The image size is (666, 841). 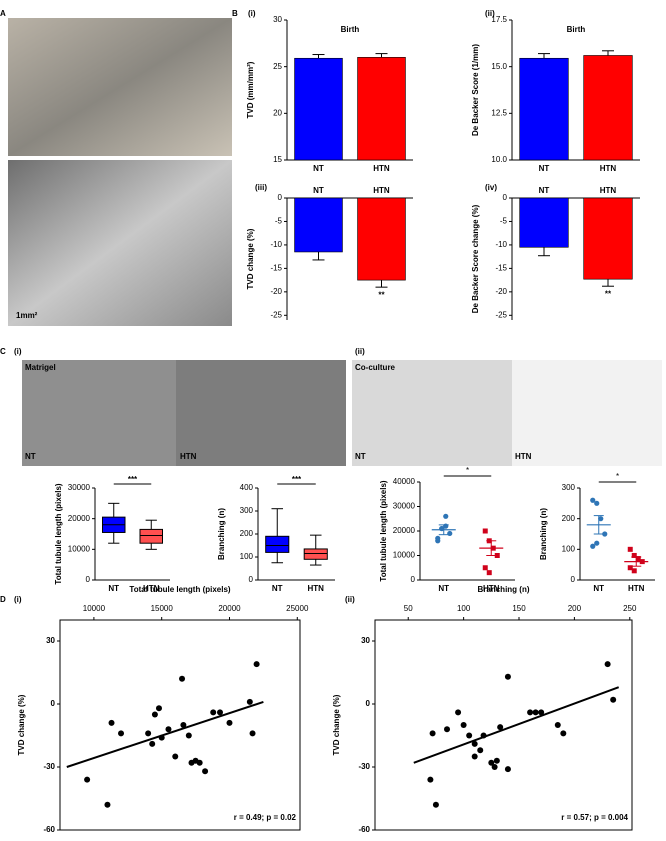 I want to click on panel-label: (iii), so click(x=261, y=187).